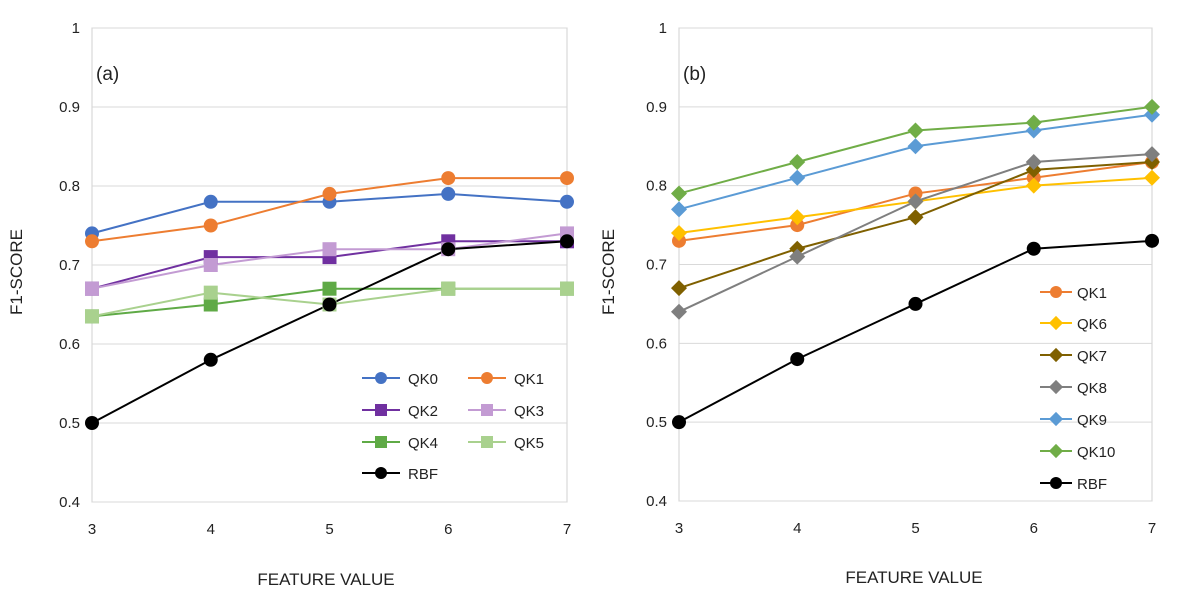 Image resolution: width=1178 pixels, height=609 pixels. I want to click on legend-item-qk5: QK5, so click(506, 443).